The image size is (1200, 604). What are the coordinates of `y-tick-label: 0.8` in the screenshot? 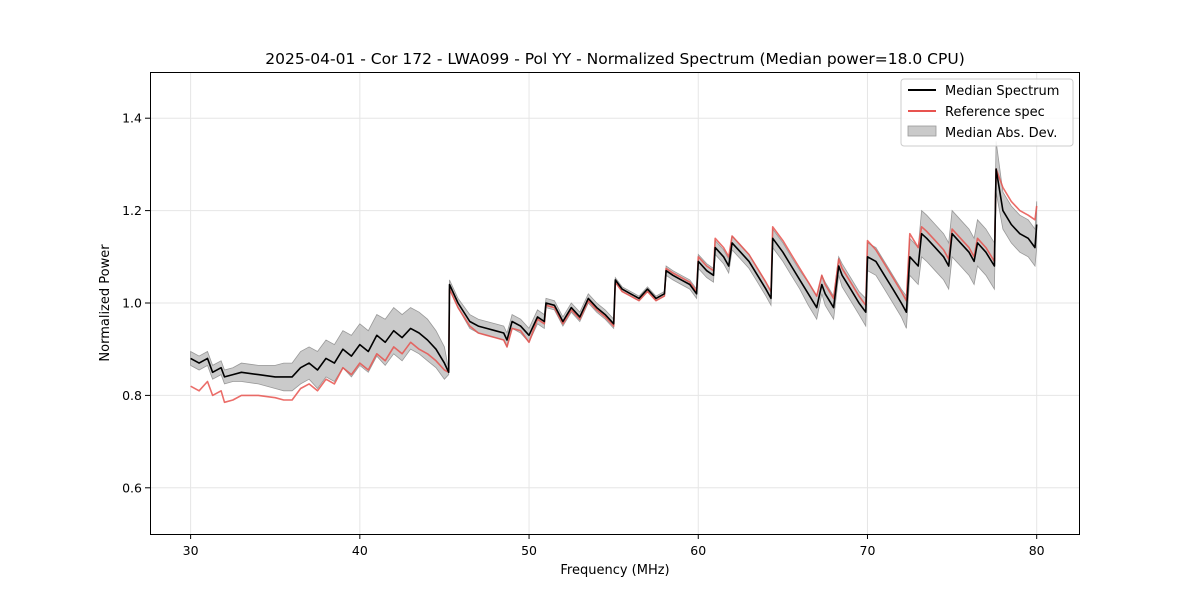 It's located at (132, 395).